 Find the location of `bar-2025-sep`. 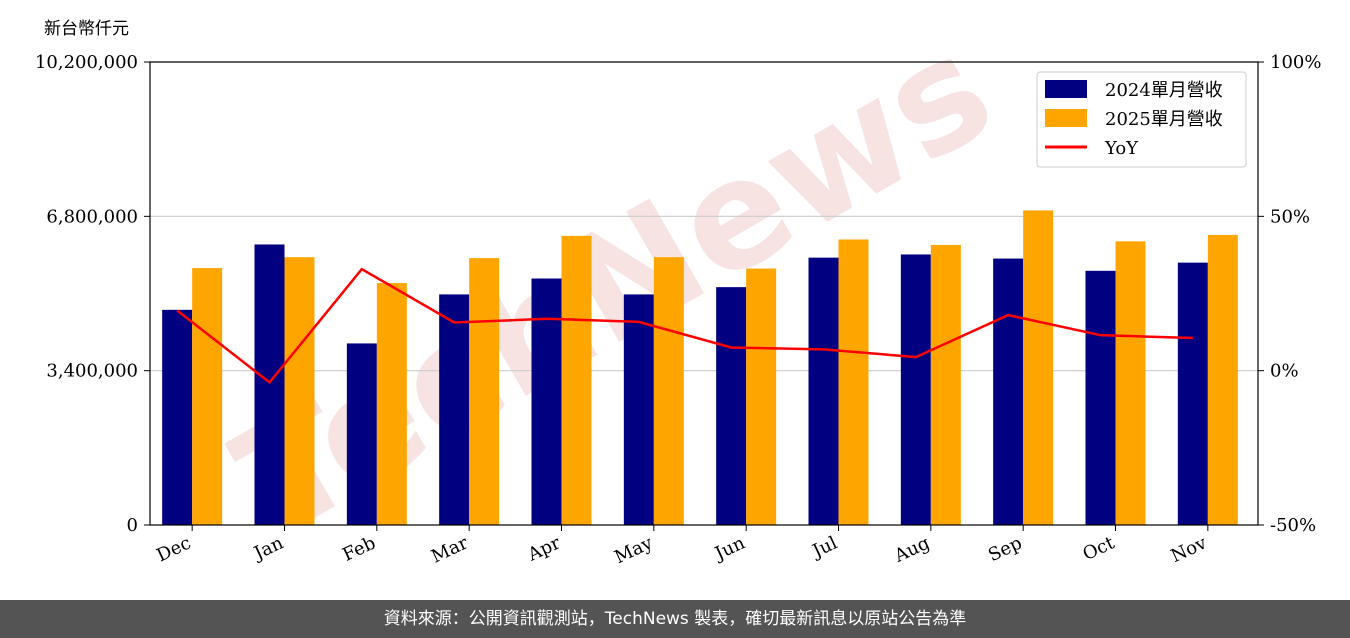

bar-2025-sep is located at coordinates (1038, 367).